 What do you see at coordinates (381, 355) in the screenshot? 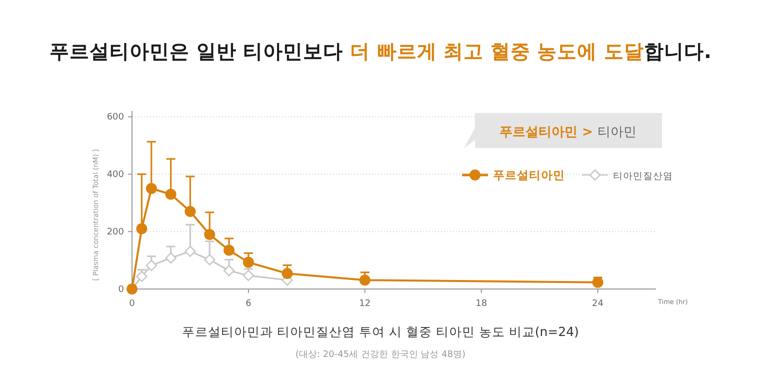
I see `text: (대상: 20-45세 건강한 한국인 남성 48명)` at bounding box center [381, 355].